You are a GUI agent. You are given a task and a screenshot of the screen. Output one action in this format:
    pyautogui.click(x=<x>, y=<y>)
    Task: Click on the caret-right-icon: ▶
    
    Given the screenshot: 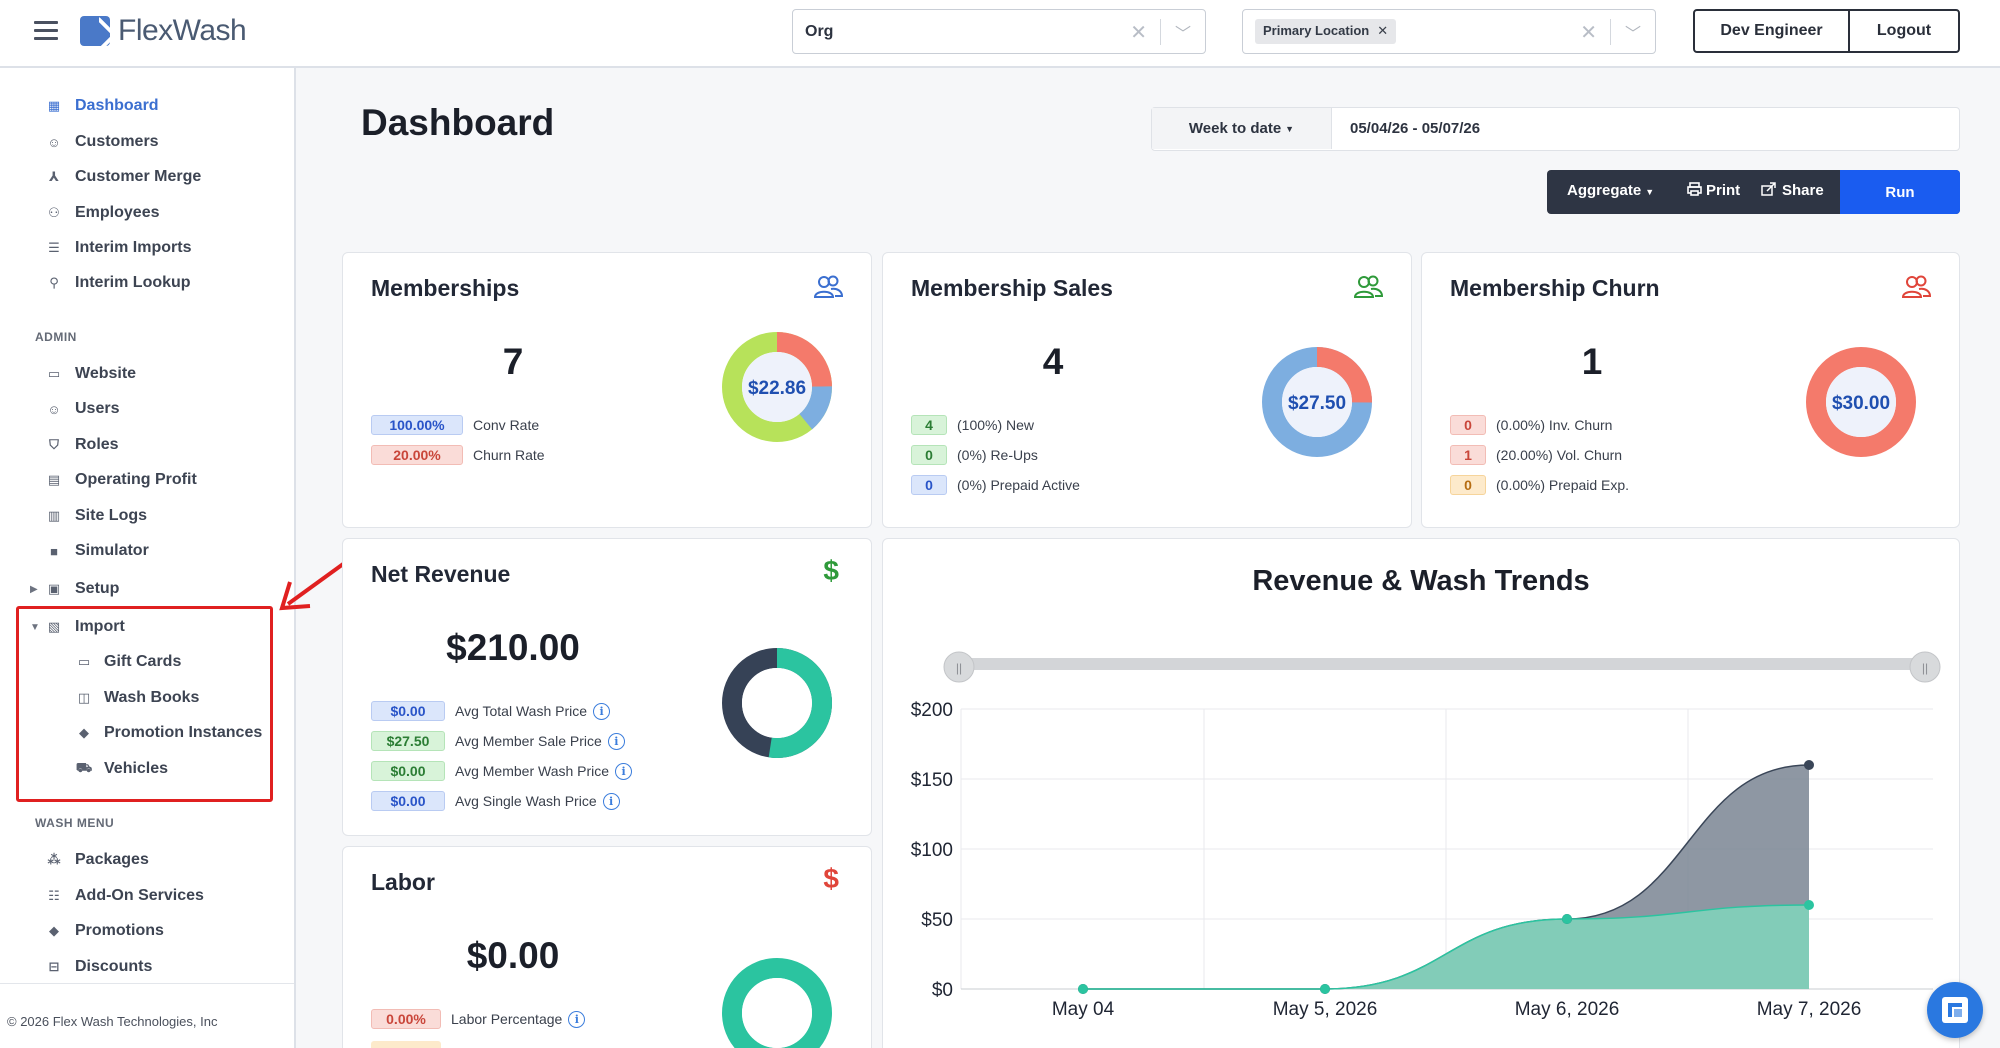 What is the action you would take?
    pyautogui.click(x=34, y=589)
    